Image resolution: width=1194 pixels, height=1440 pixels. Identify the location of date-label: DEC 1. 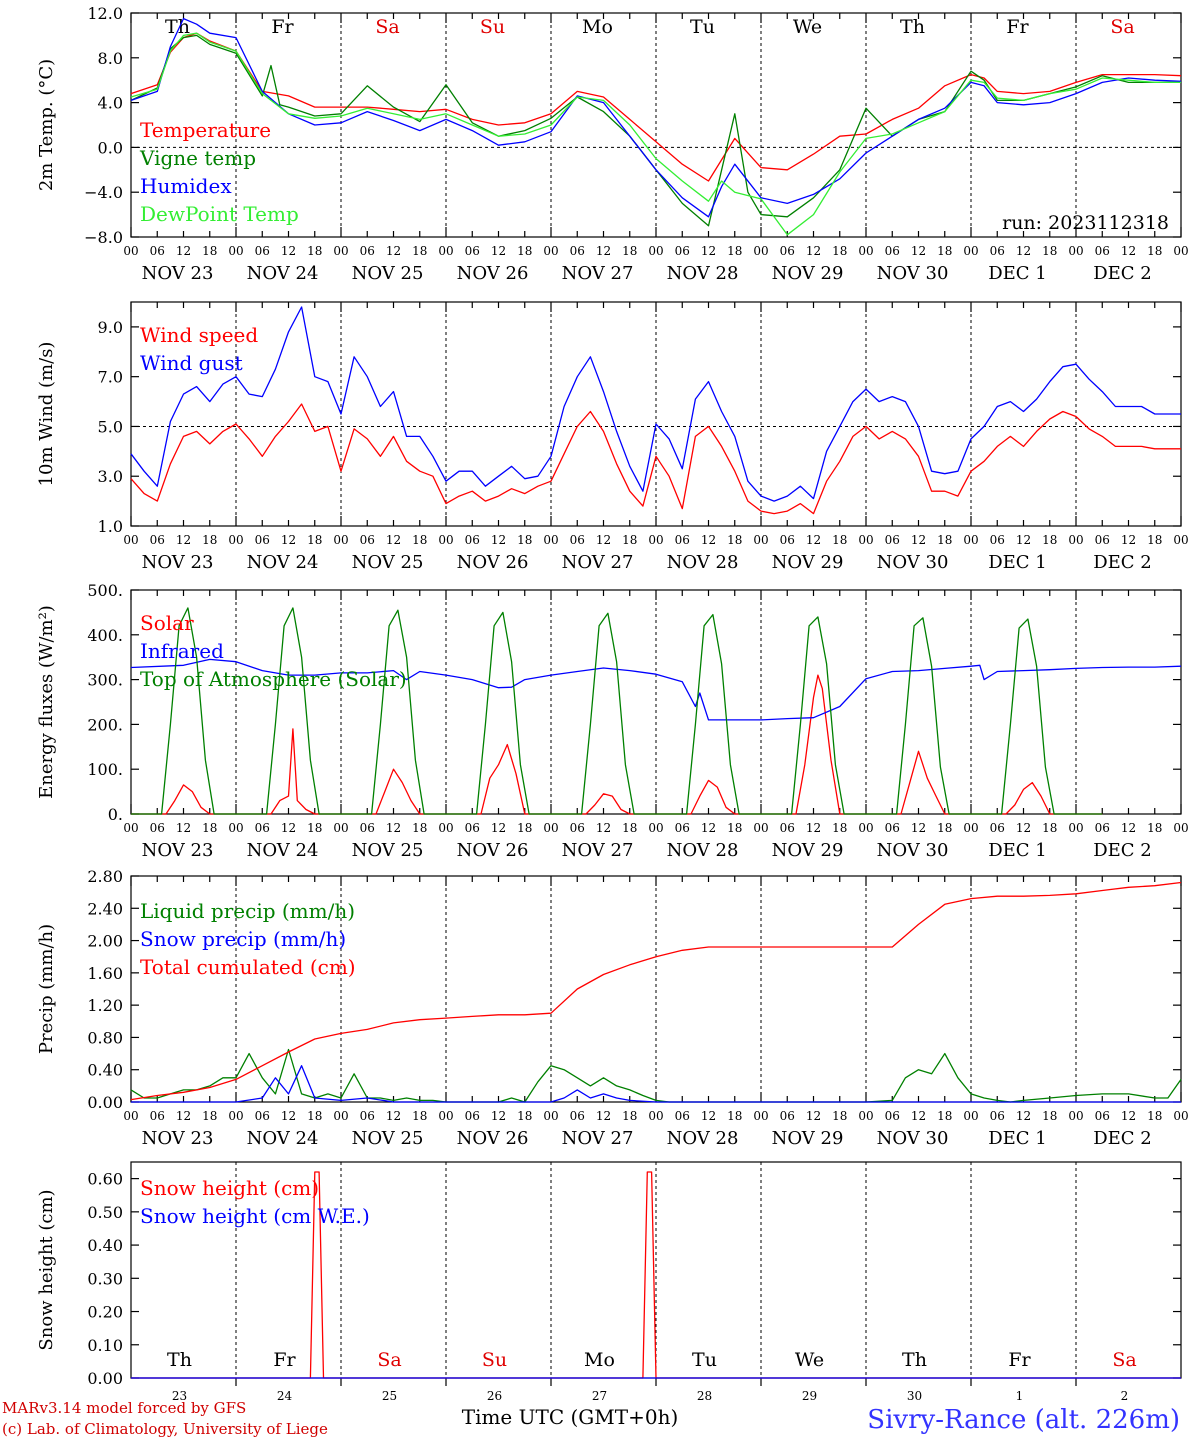
(1017, 273).